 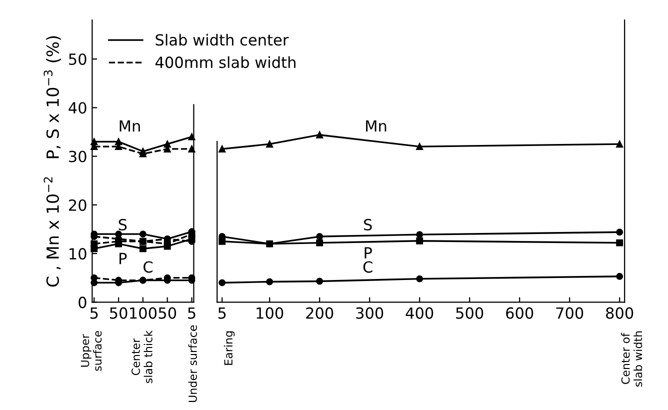 What do you see at coordinates (225, 62) in the screenshot?
I see `legend-label: 400mm slab width` at bounding box center [225, 62].